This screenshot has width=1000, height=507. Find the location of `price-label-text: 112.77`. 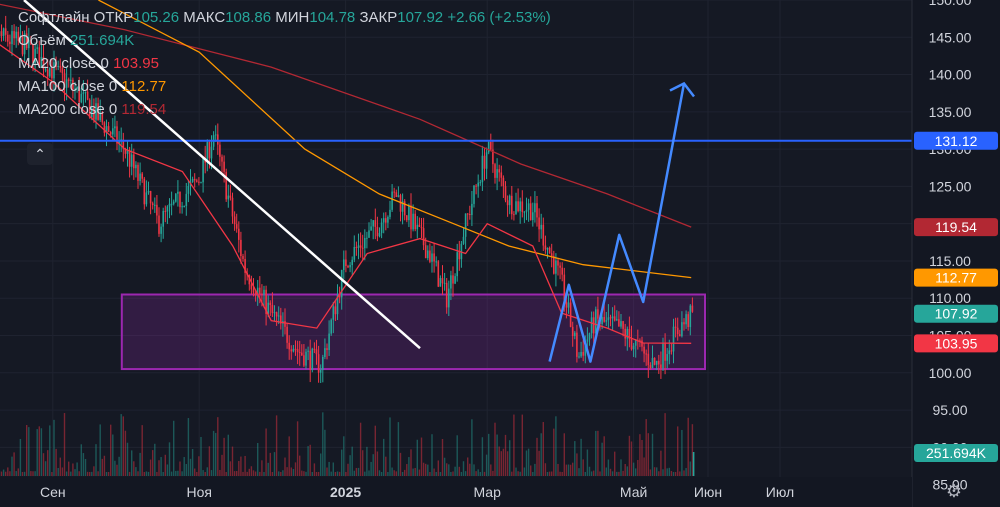

price-label-text: 112.77 is located at coordinates (956, 278).